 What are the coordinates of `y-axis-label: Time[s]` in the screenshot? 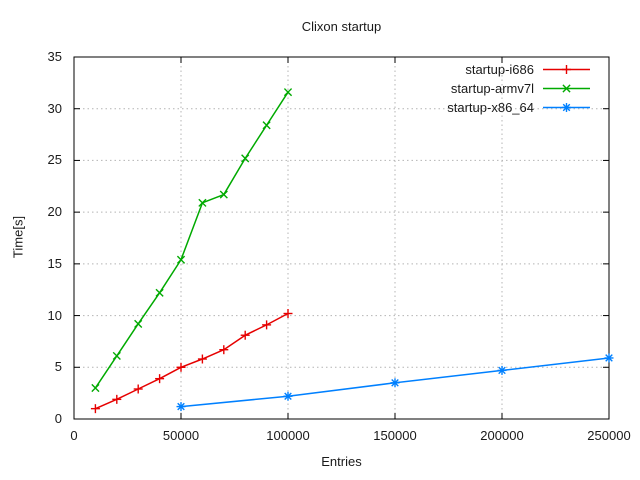 It's located at (18, 237).